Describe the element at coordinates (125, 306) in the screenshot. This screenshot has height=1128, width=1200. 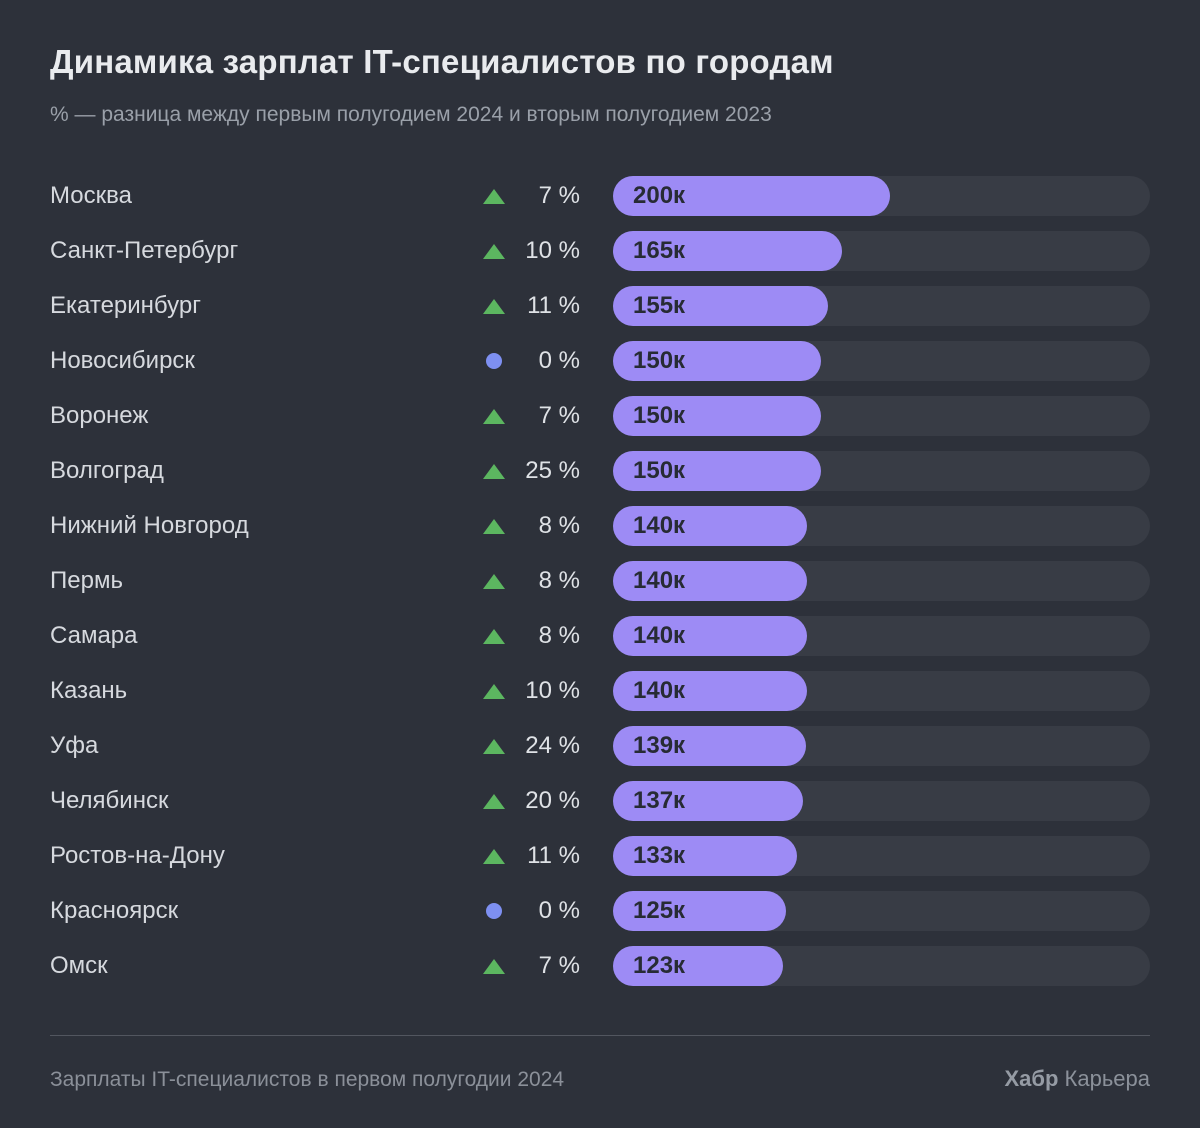
I see `city-label: Екатеринбург` at that location.